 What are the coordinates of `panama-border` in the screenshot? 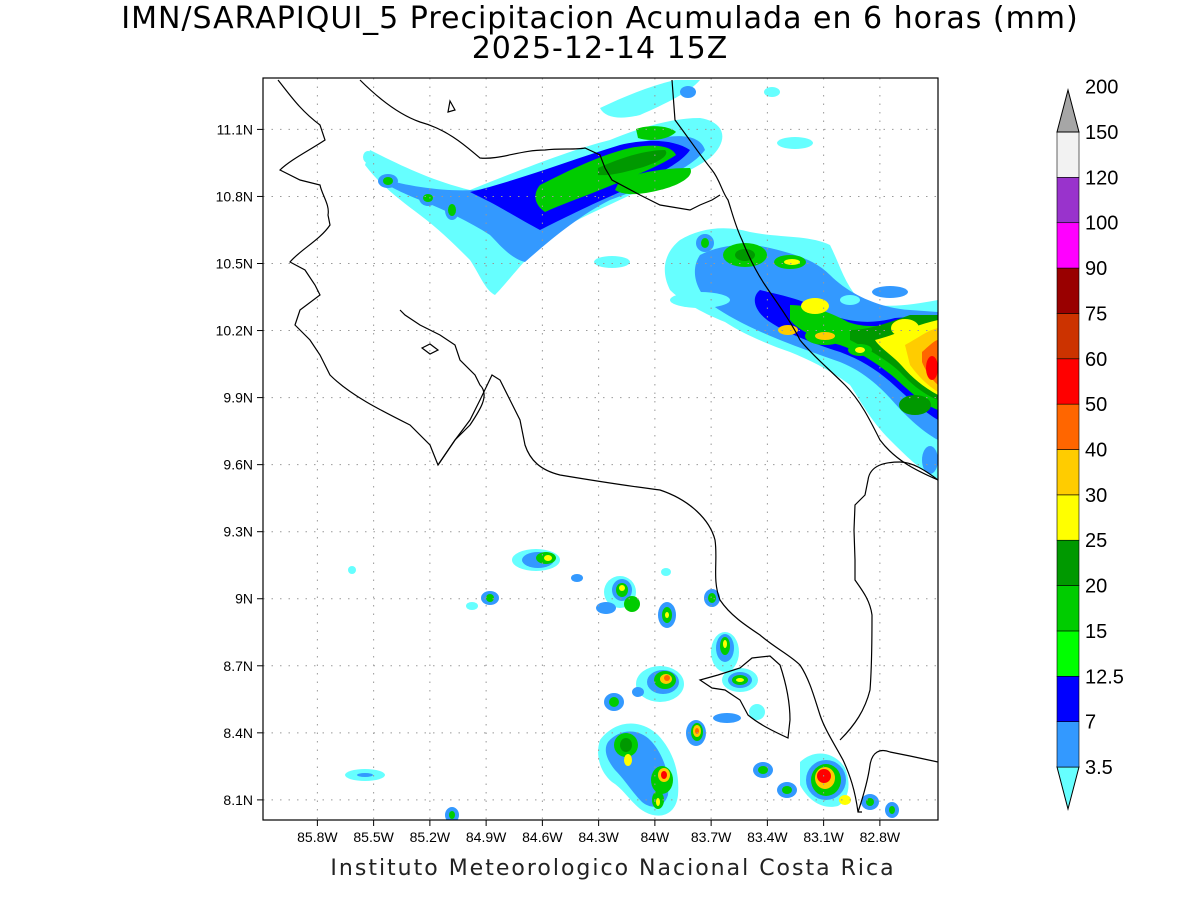 It's located at (897, 781).